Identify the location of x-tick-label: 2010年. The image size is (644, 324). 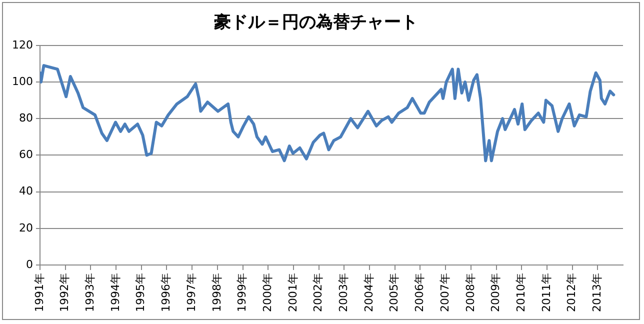
(521, 292).